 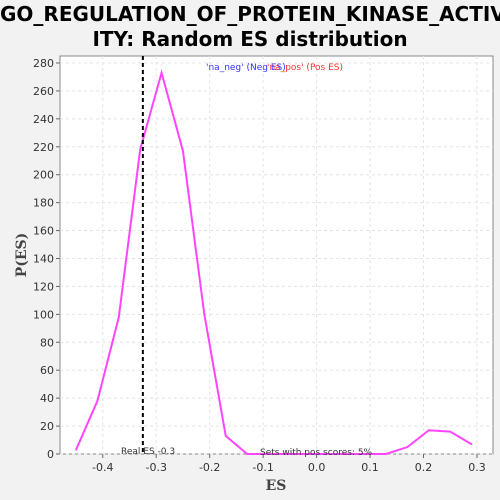 I want to click on x-axis-label: ES, so click(x=276, y=486).